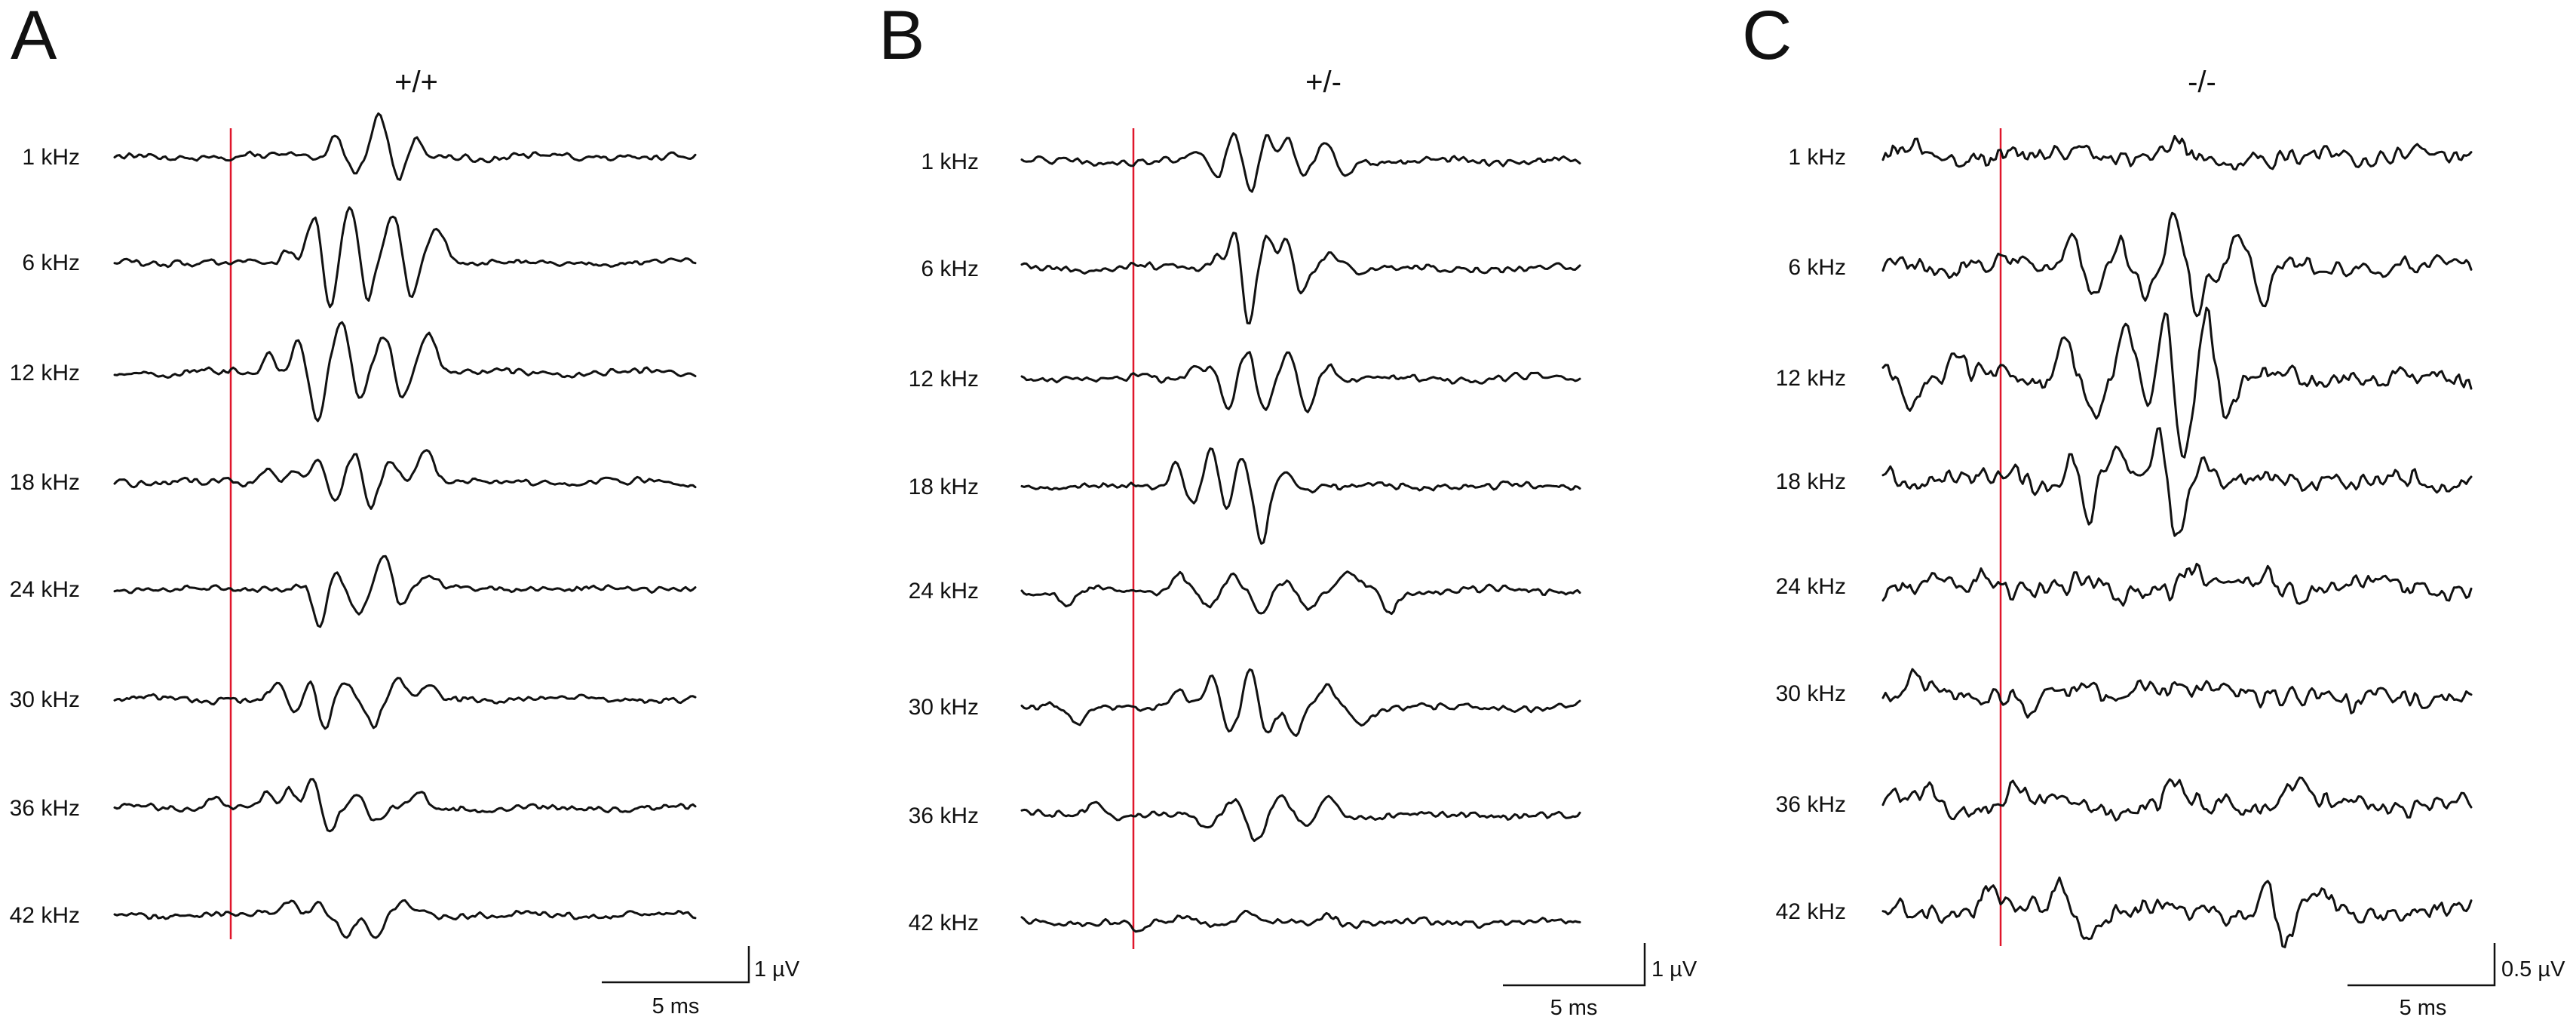  What do you see at coordinates (676, 965) in the screenshot?
I see `scale-bar-a` at bounding box center [676, 965].